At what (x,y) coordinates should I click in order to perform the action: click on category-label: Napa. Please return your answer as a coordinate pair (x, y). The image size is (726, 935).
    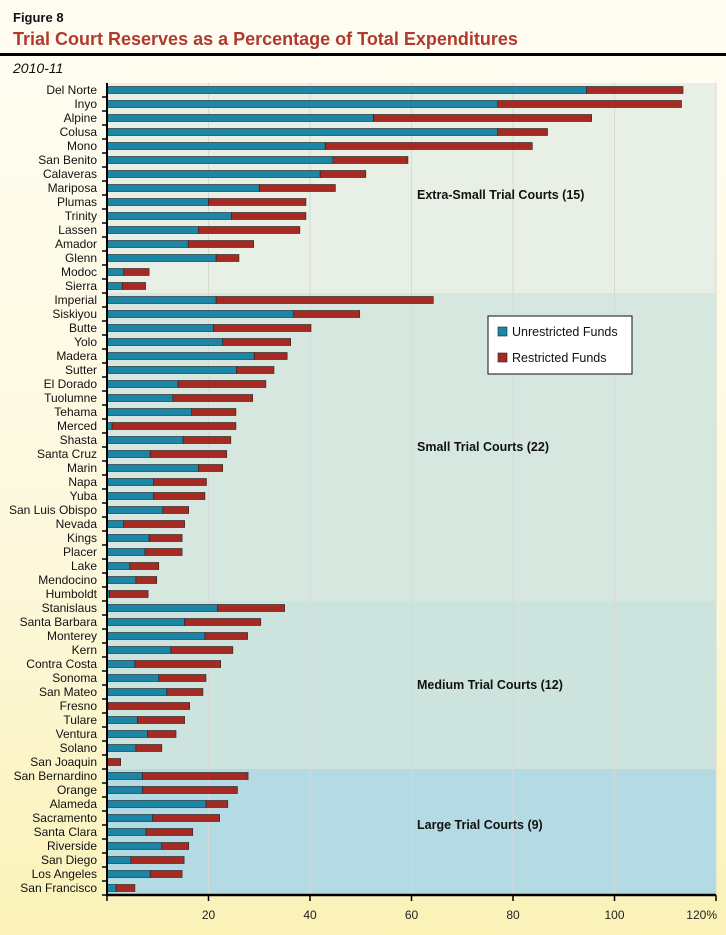
    Looking at the image, I should click on (82, 482).